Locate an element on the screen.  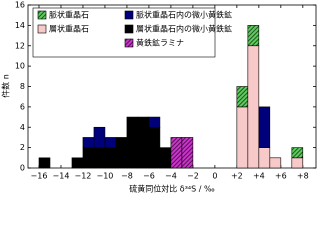
x-axis-label: 硫黄同位対比 δ³⁴S / ‰ is located at coordinates (172, 189).